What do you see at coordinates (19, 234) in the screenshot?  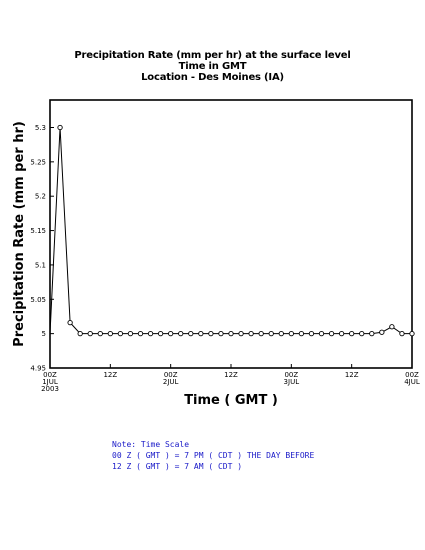 I see `y-axis-label: Precipitation Rate (mm per hr)` at bounding box center [19, 234].